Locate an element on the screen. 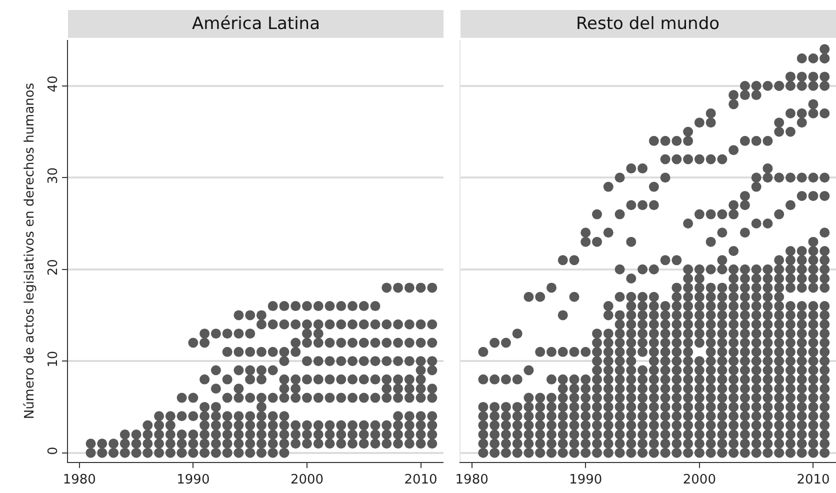  y-tick-label: 30 is located at coordinates (53, 175).